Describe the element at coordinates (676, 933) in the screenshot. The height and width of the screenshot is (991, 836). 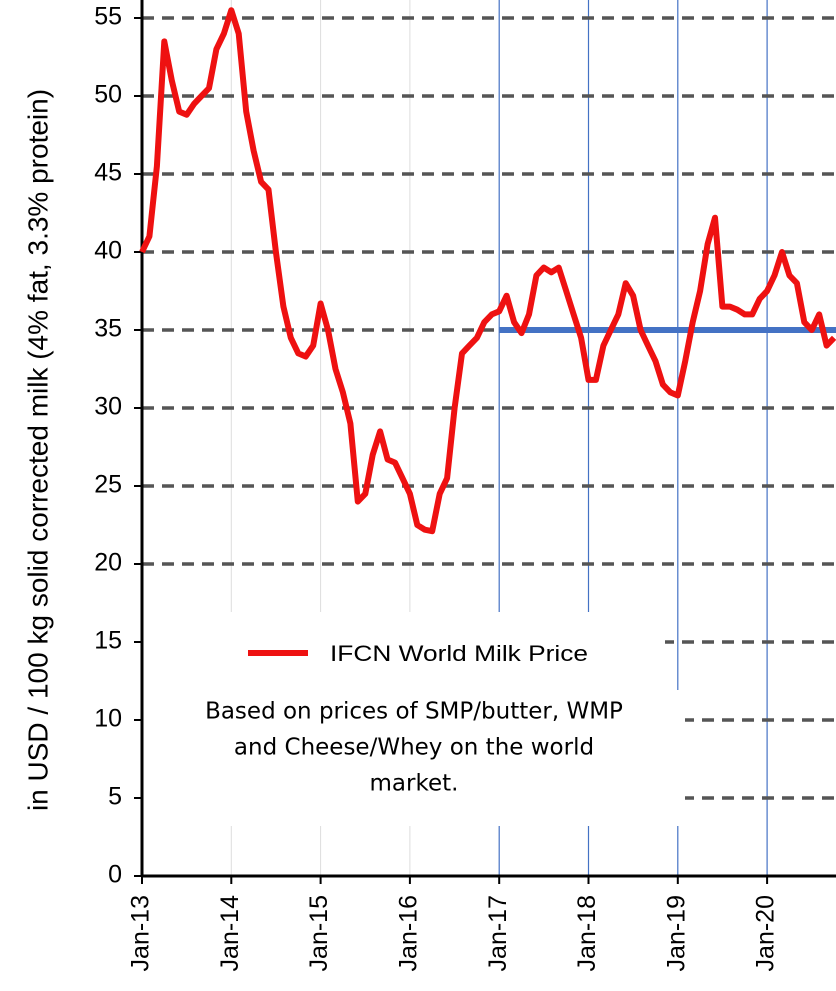
I see `x-tick-label: Jan-19` at that location.